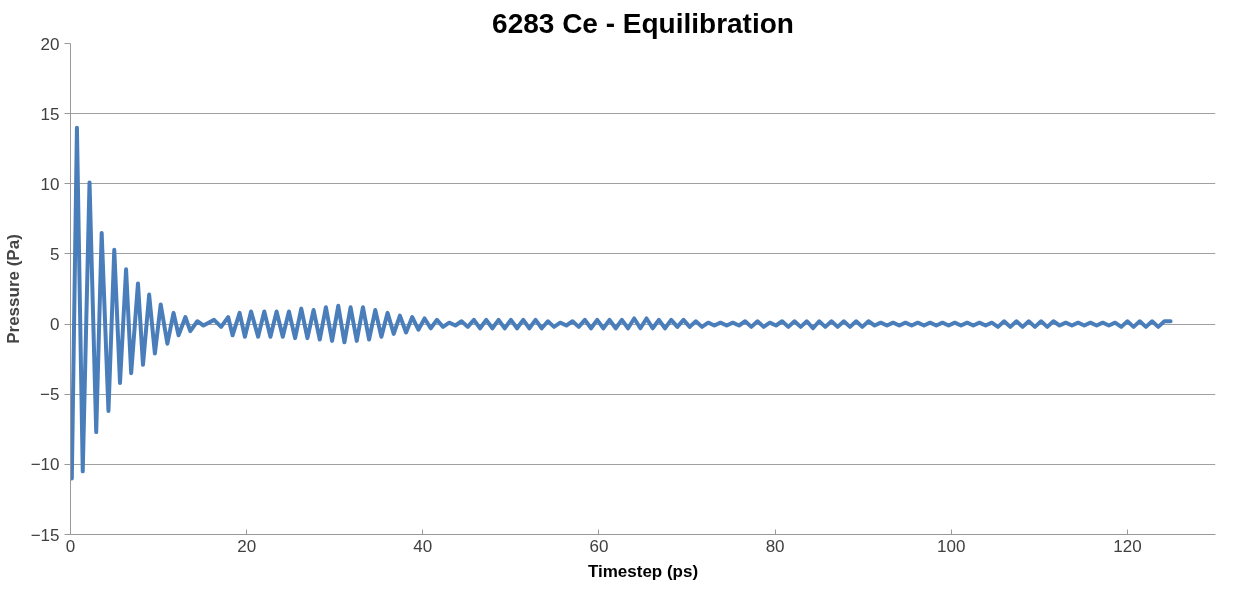 The width and height of the screenshot is (1247, 589). What do you see at coordinates (247, 546) in the screenshot?
I see `x-tick-label: 20` at bounding box center [247, 546].